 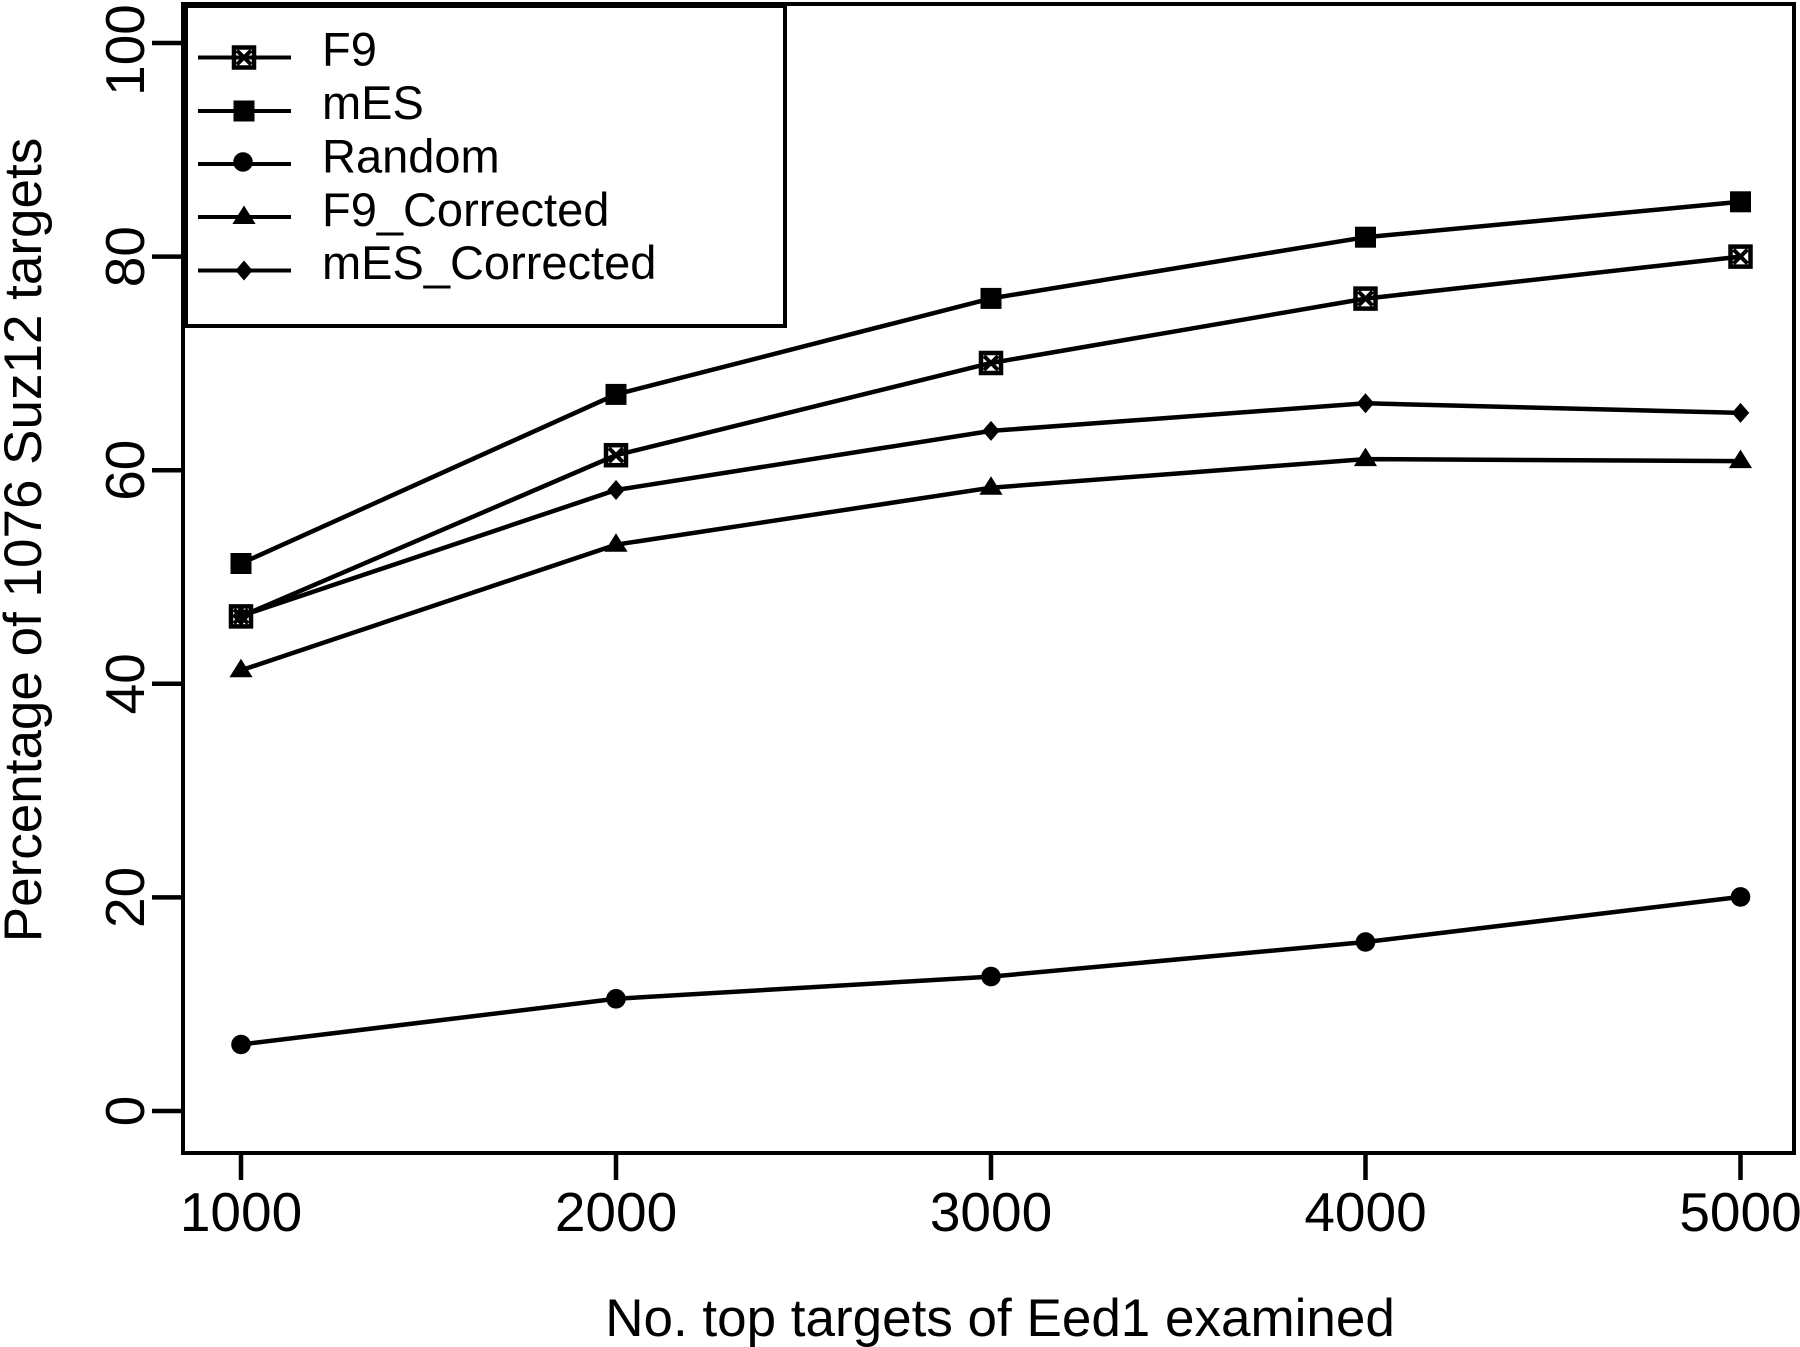 I want to click on svg-text: 40, so click(x=125, y=683).